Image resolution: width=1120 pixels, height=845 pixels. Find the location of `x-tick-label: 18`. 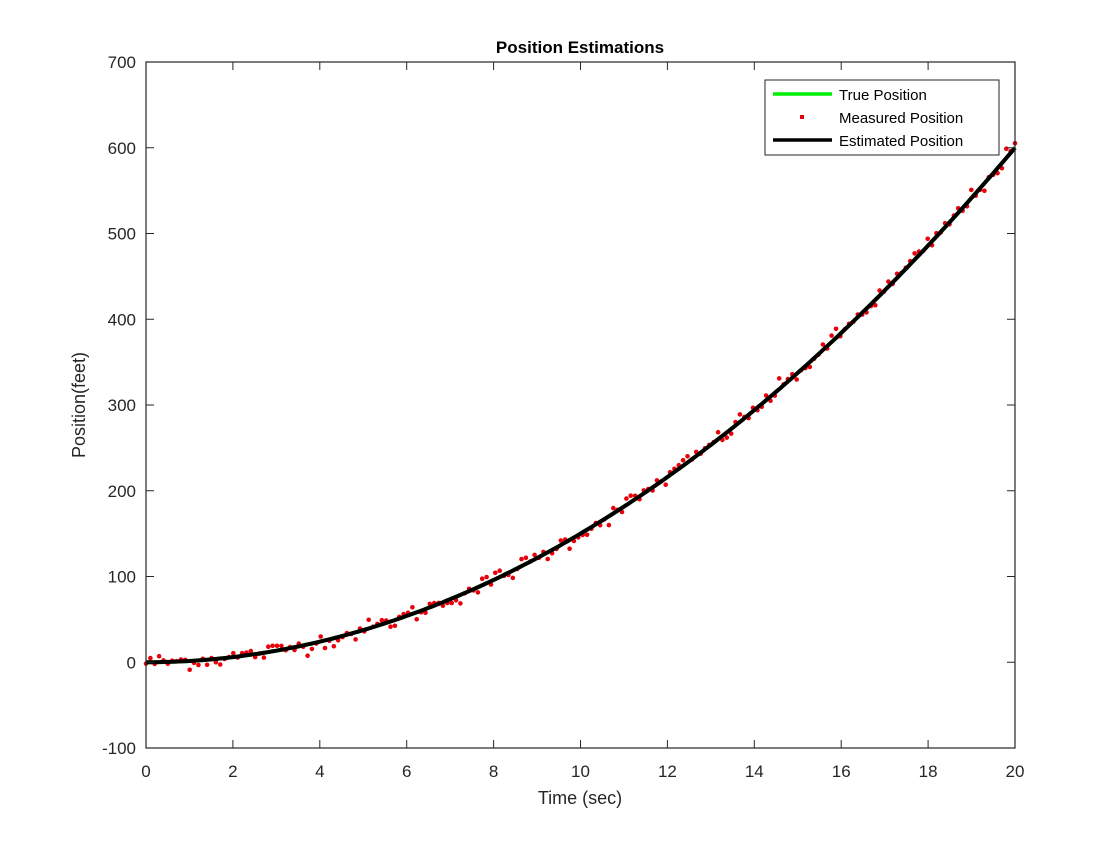

x-tick-label: 18 is located at coordinates (928, 771).